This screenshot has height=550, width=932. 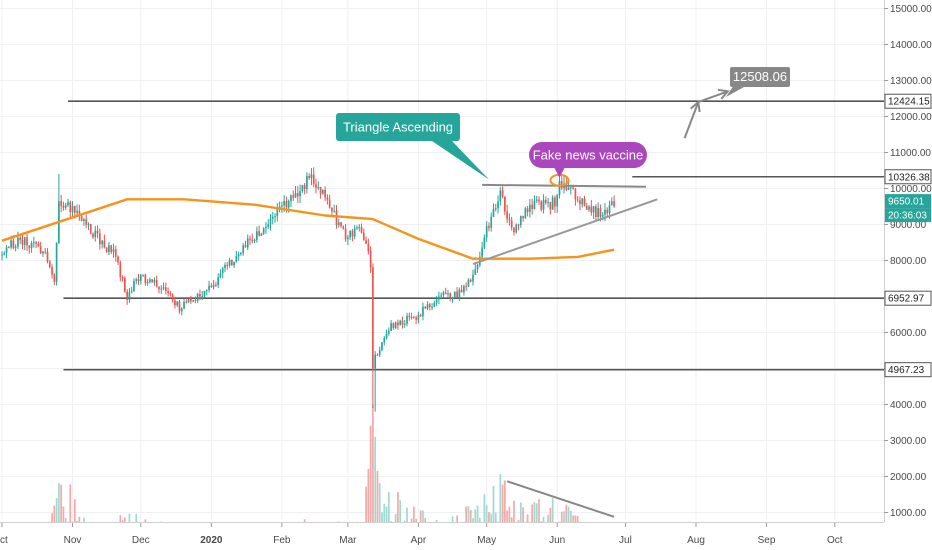 What do you see at coordinates (625, 540) in the screenshot?
I see `time-tick-label: Jul` at bounding box center [625, 540].